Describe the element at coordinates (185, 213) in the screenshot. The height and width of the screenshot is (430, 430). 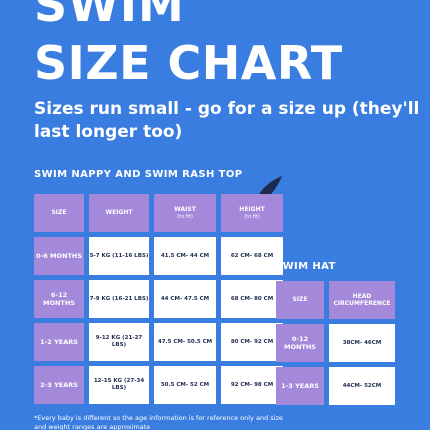
I see `header-waist: WAIST (to fit)` at that location.